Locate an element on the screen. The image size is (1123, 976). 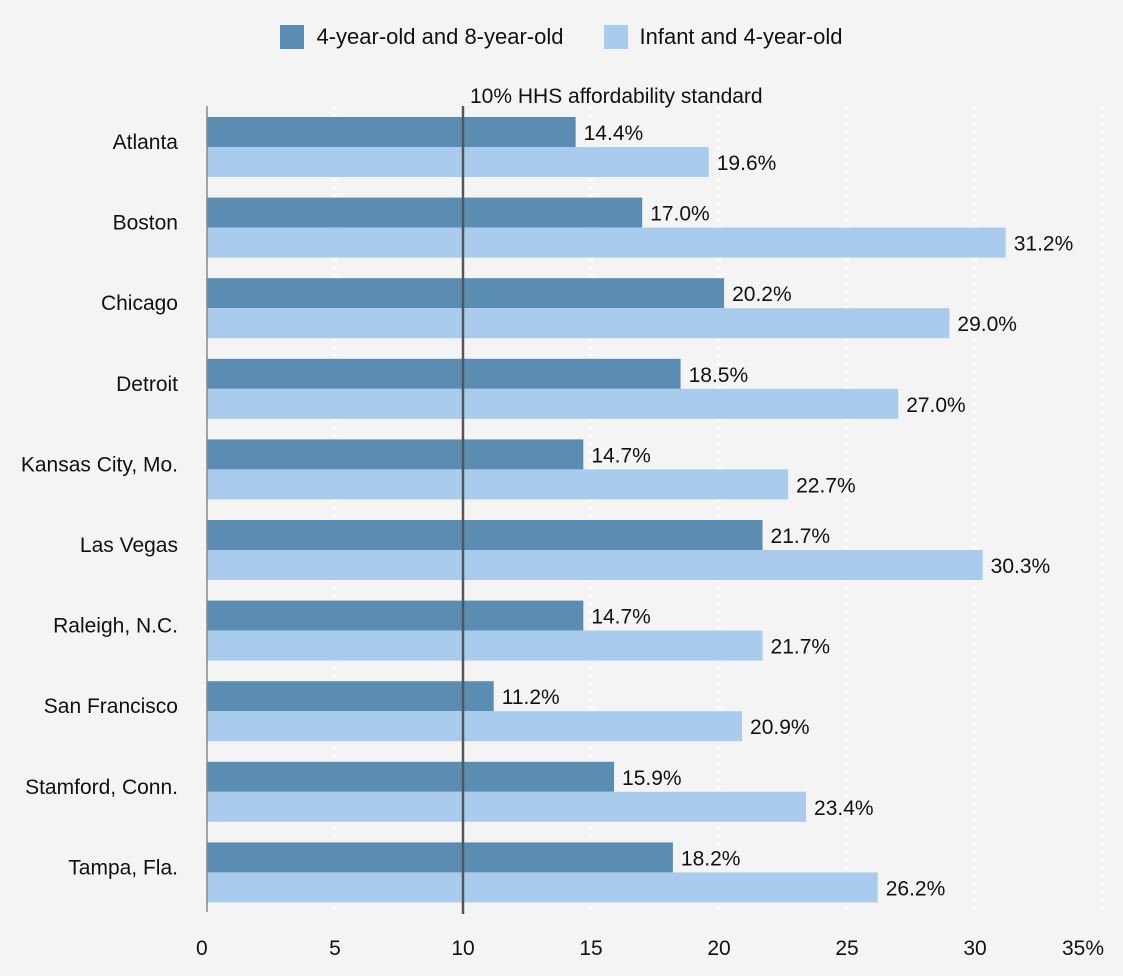
x-tick-label: 15 is located at coordinates (590, 948).